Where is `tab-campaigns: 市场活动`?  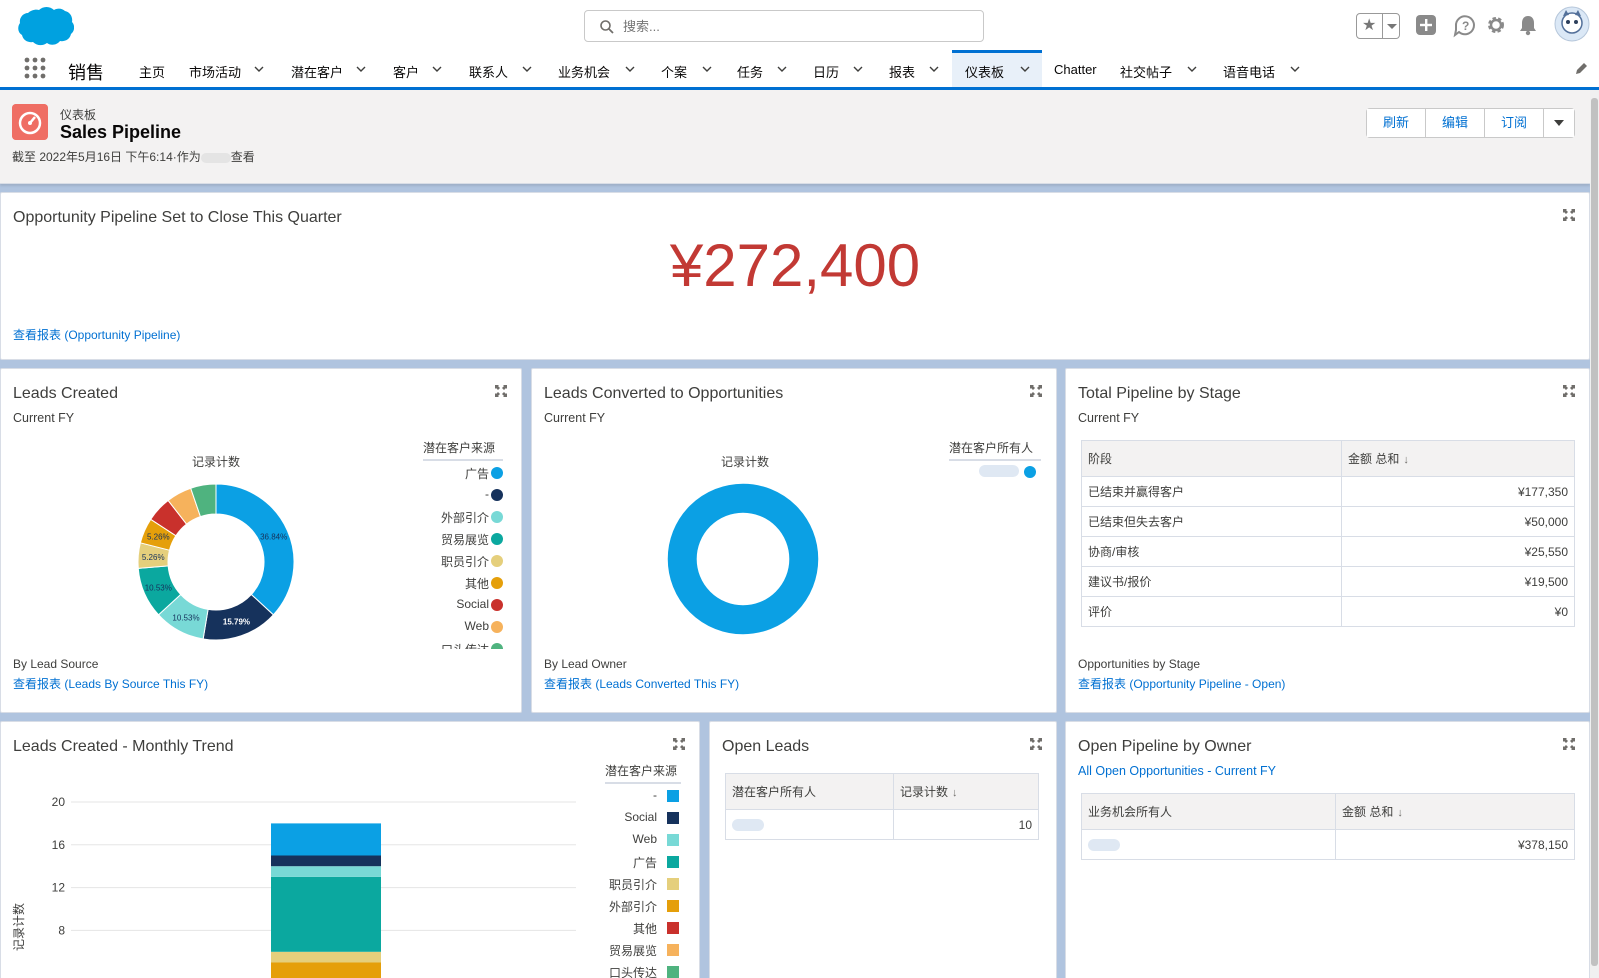 tab-campaigns: 市场活动 is located at coordinates (230, 68).